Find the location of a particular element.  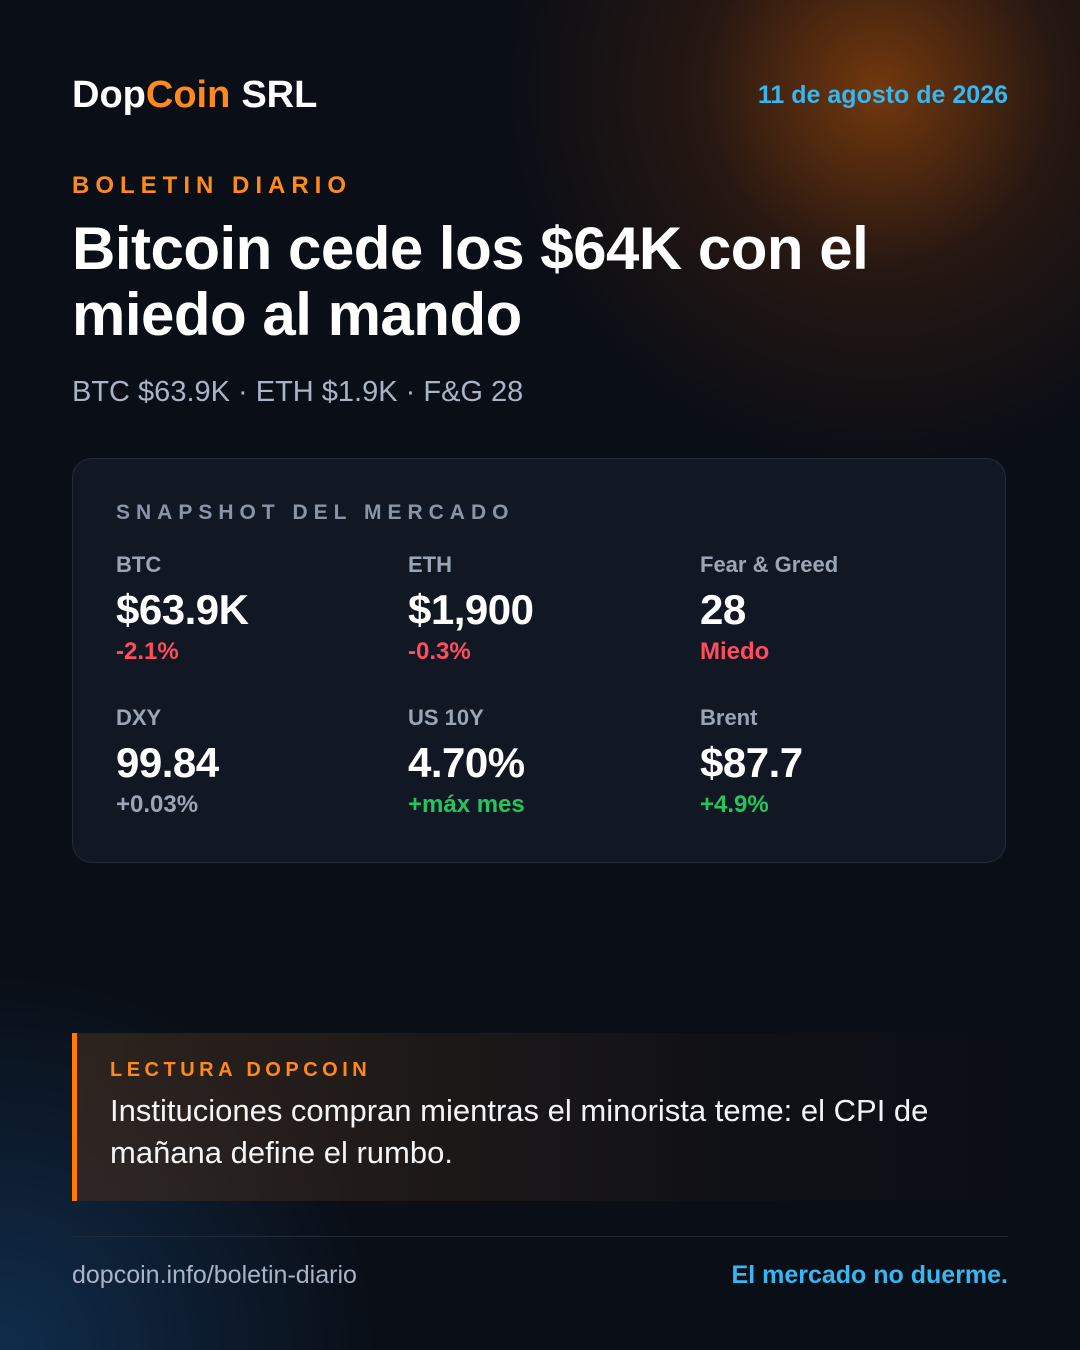

metric-value: $1,900 is located at coordinates (471, 609).